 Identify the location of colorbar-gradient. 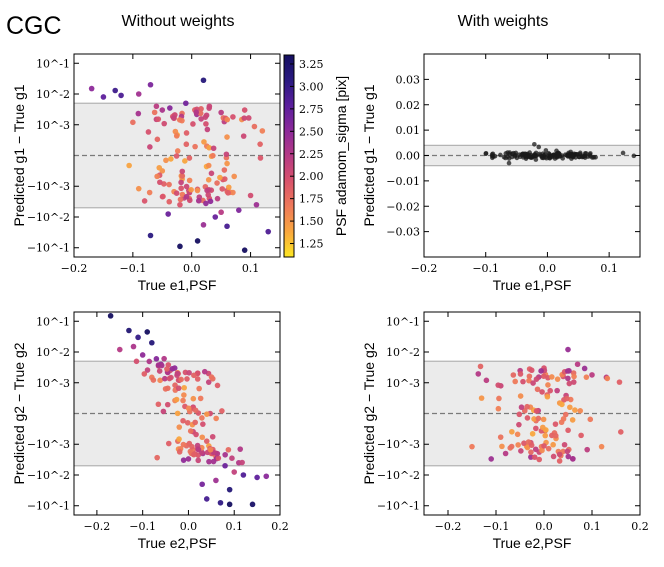
(289, 156).